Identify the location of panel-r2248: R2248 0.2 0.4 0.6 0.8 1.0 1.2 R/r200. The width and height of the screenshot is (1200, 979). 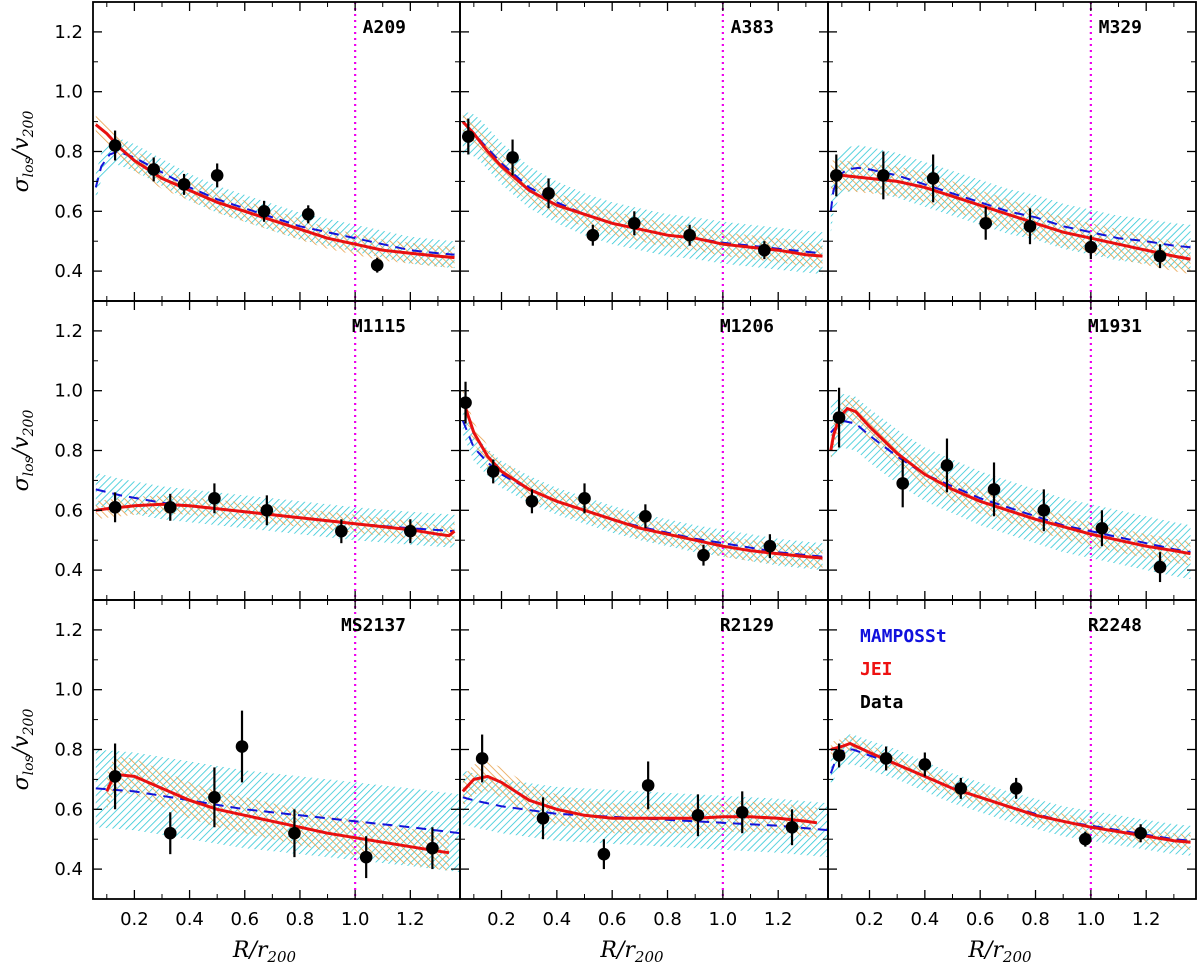
(1012, 782).